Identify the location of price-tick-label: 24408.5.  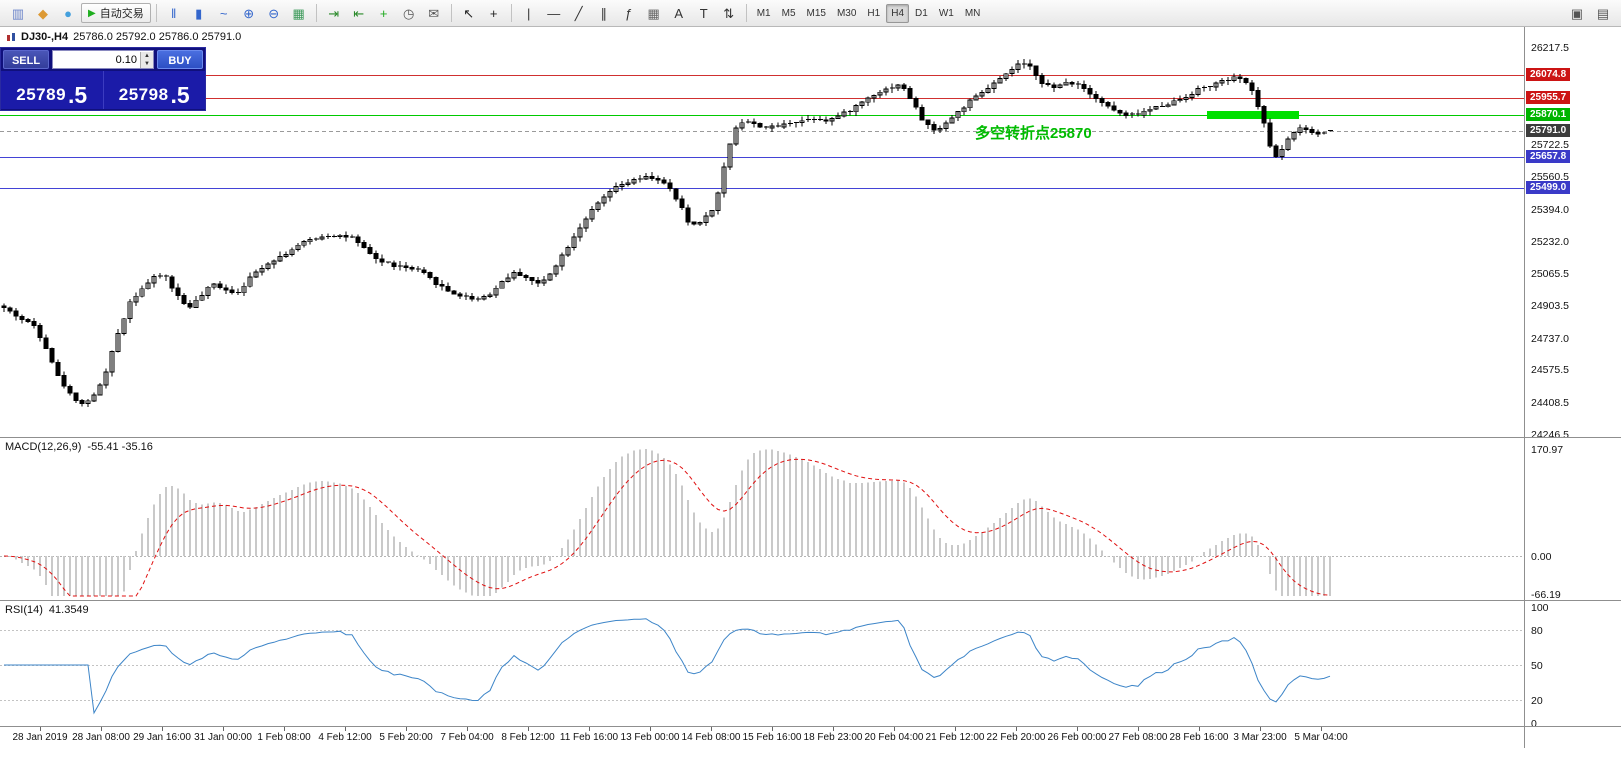
(1550, 403).